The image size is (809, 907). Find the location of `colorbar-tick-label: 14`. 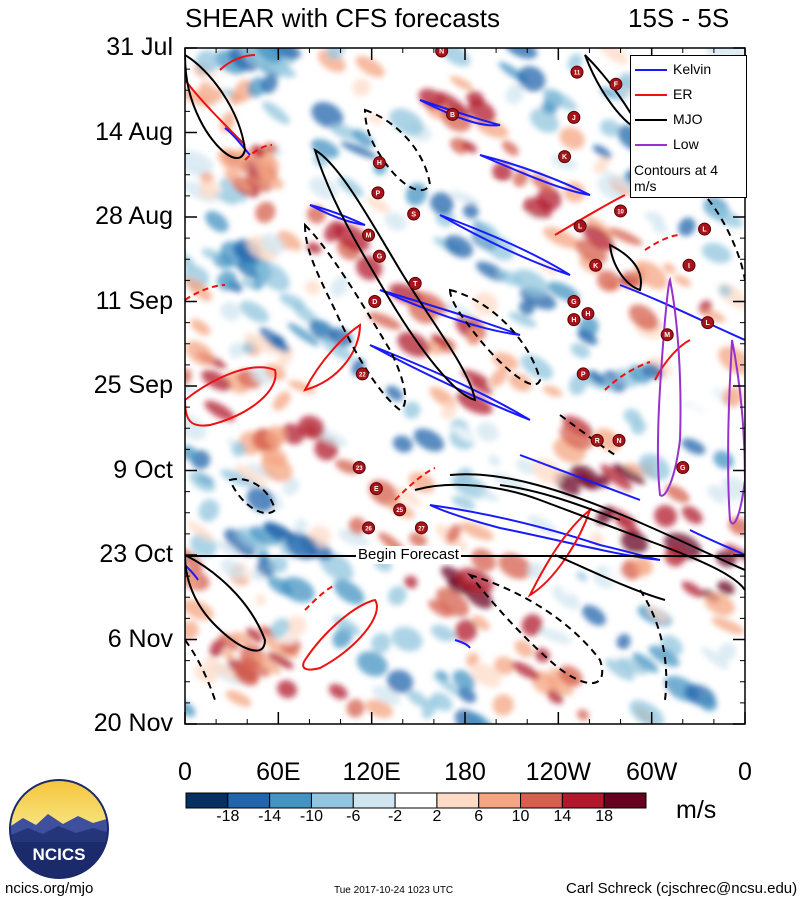

colorbar-tick-label: 14 is located at coordinates (562, 816).